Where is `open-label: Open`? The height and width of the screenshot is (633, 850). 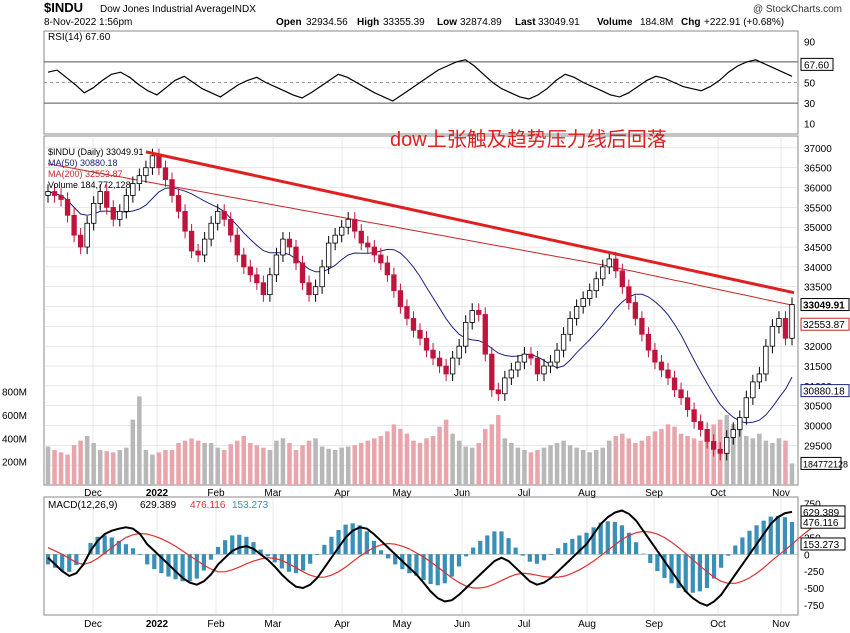
open-label: Open is located at coordinates (289, 22).